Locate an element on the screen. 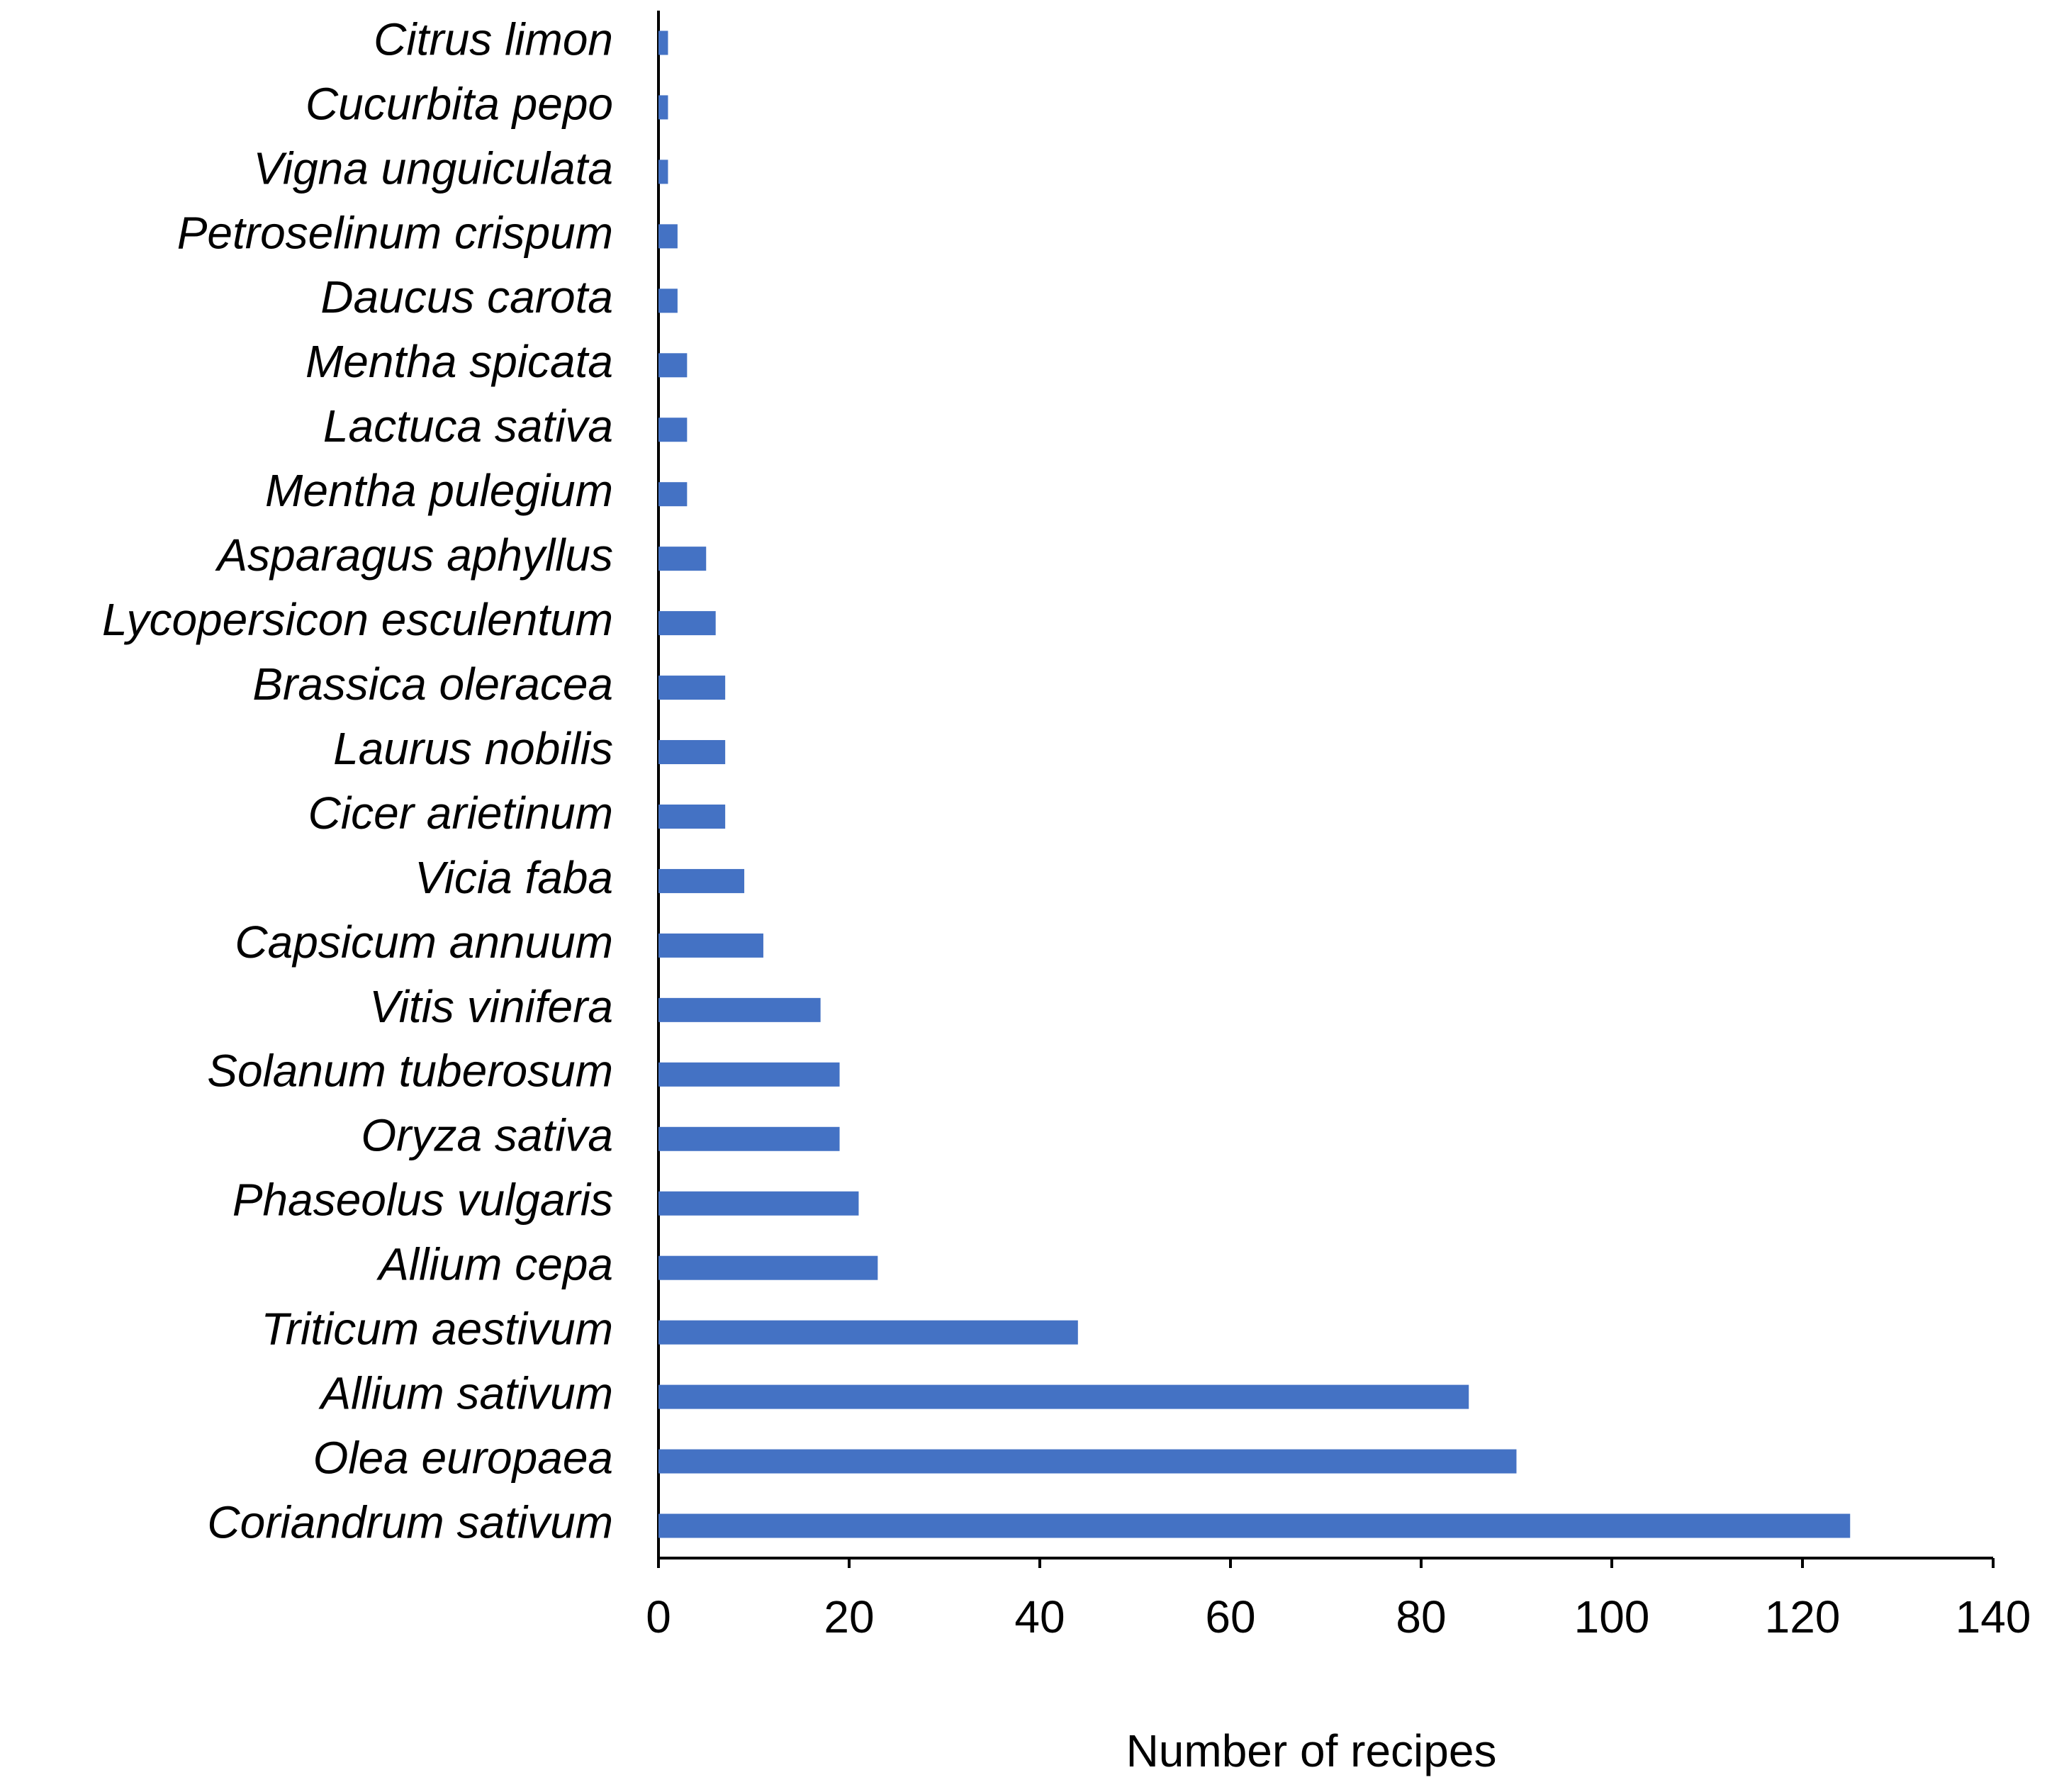 The height and width of the screenshot is (1792, 2047). y-tick-label: Lactuca sativa is located at coordinates (468, 426).